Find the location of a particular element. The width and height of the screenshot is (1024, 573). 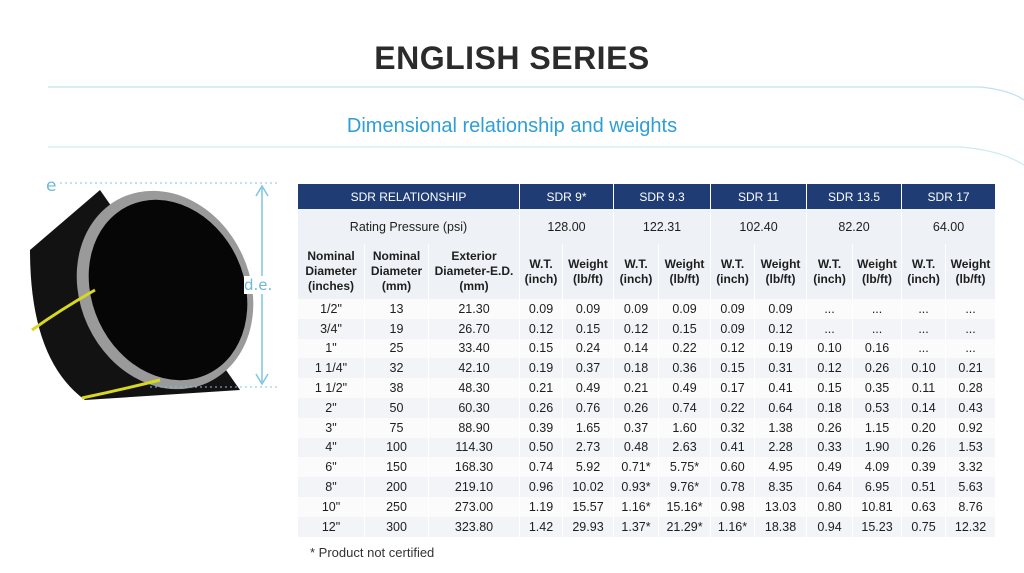

table-cell: 300 is located at coordinates (396, 526).